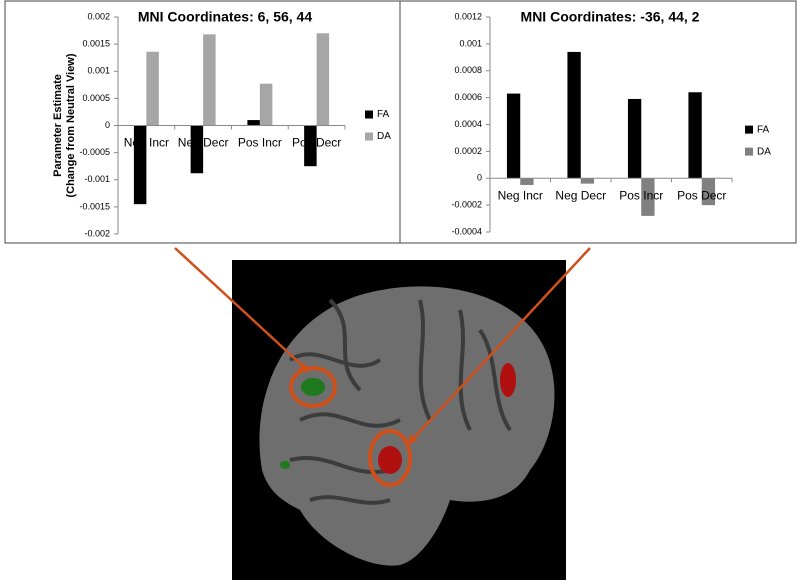 This screenshot has width=800, height=584. Describe the element at coordinates (96, 98) in the screenshot. I see `y-tick-label: 0.0005` at that location.